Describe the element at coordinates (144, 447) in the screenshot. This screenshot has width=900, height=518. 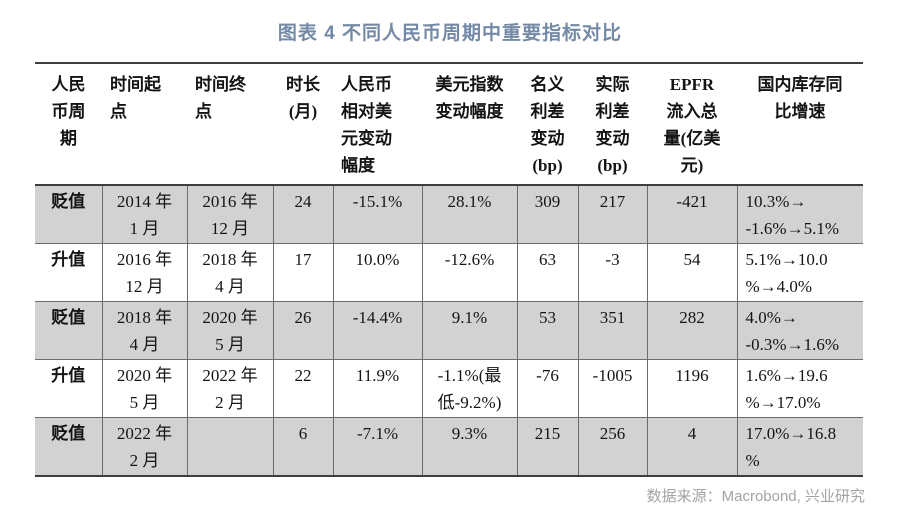
I see `cell-start-time: 2022 年 2 月` at that location.